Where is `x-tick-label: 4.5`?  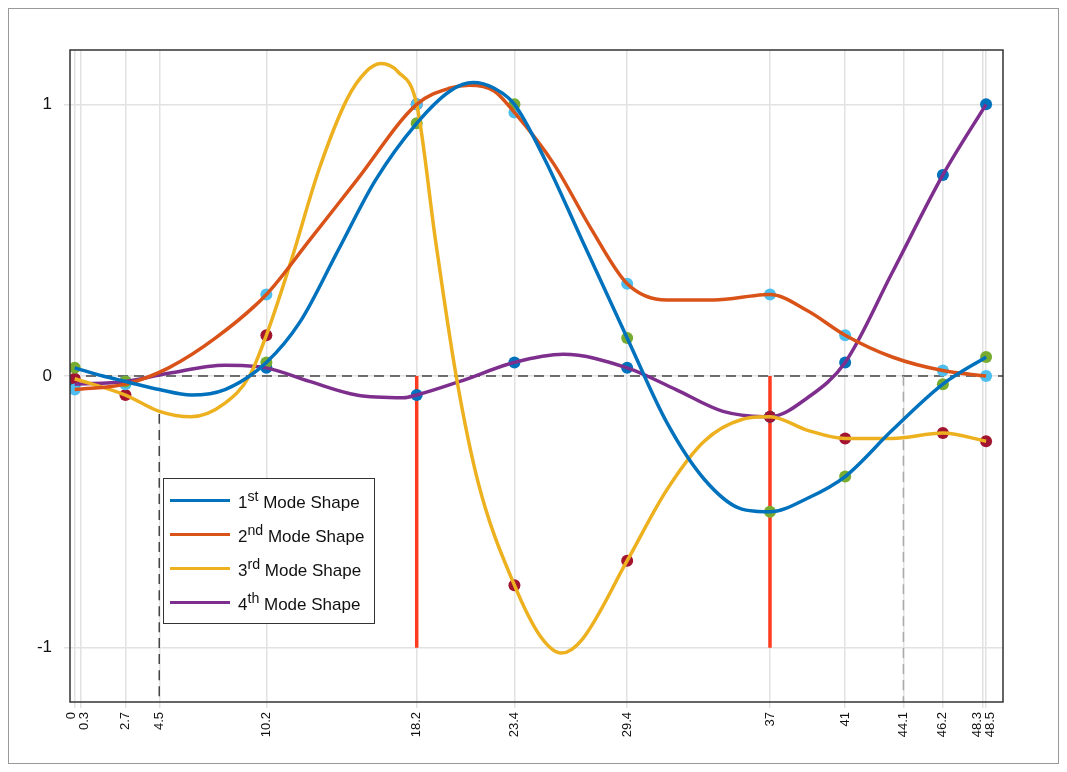
x-tick-label: 4.5 is located at coordinates (158, 721).